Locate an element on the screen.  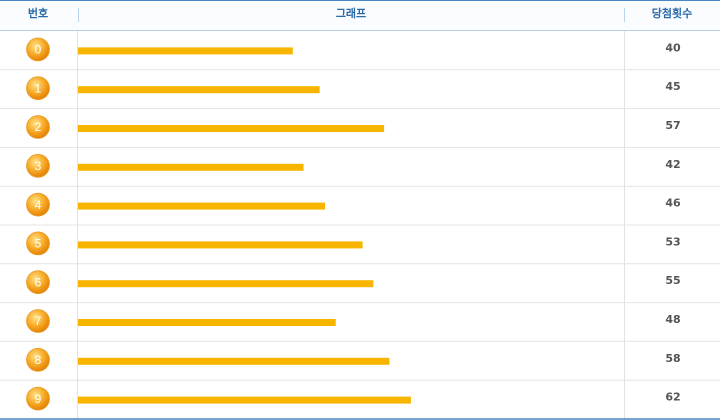
ball-number: 6 is located at coordinates (38, 282).